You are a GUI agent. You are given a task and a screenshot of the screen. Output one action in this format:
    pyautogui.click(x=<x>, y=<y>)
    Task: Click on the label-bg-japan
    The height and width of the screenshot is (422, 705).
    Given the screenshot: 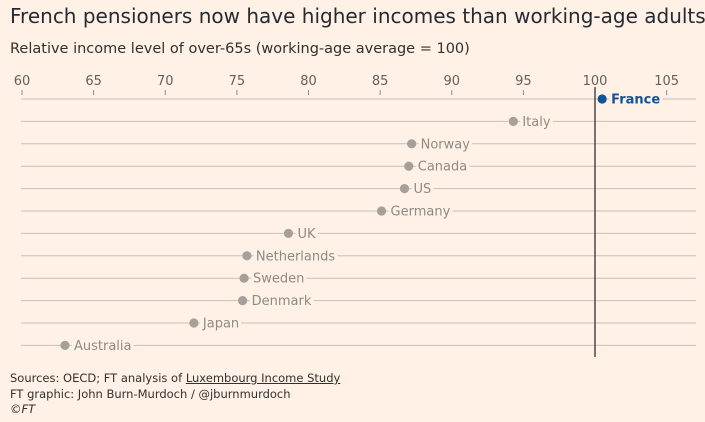 What is the action you would take?
    pyautogui.click(x=220, y=324)
    